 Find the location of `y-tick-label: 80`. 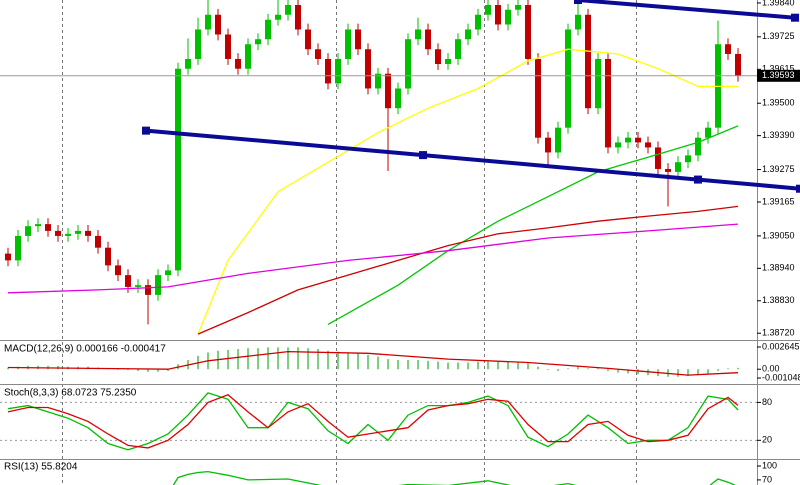

y-tick-label: 80 is located at coordinates (767, 402).